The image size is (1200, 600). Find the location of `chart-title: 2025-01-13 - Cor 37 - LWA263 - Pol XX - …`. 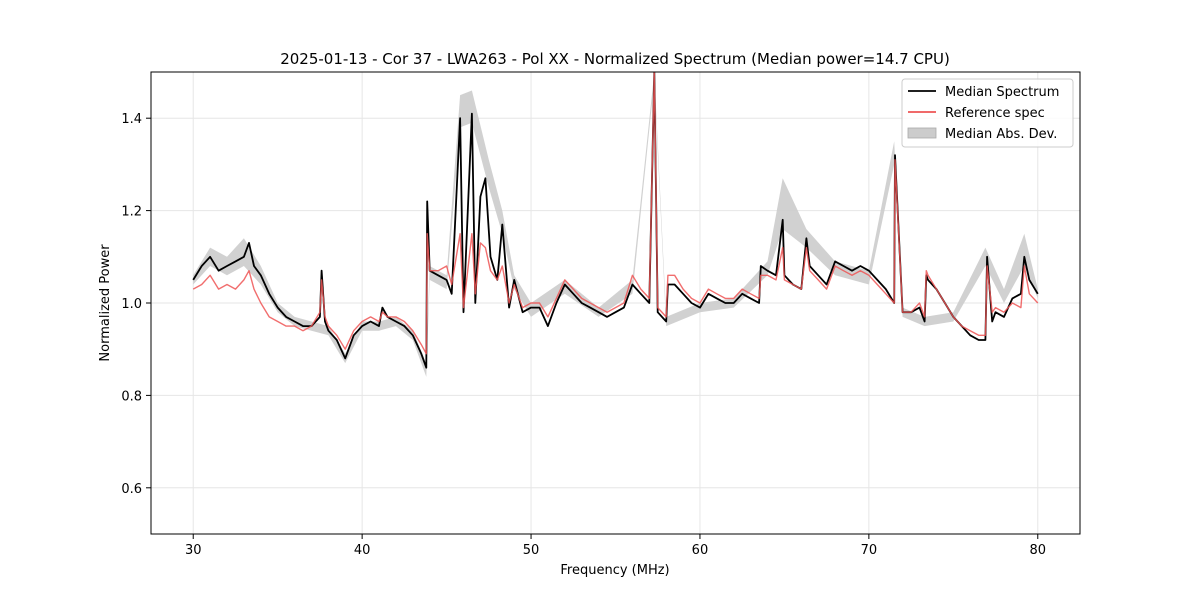

chart-title: 2025-01-13 - Cor 37 - LWA263 - Pol XX - … is located at coordinates (615, 59).